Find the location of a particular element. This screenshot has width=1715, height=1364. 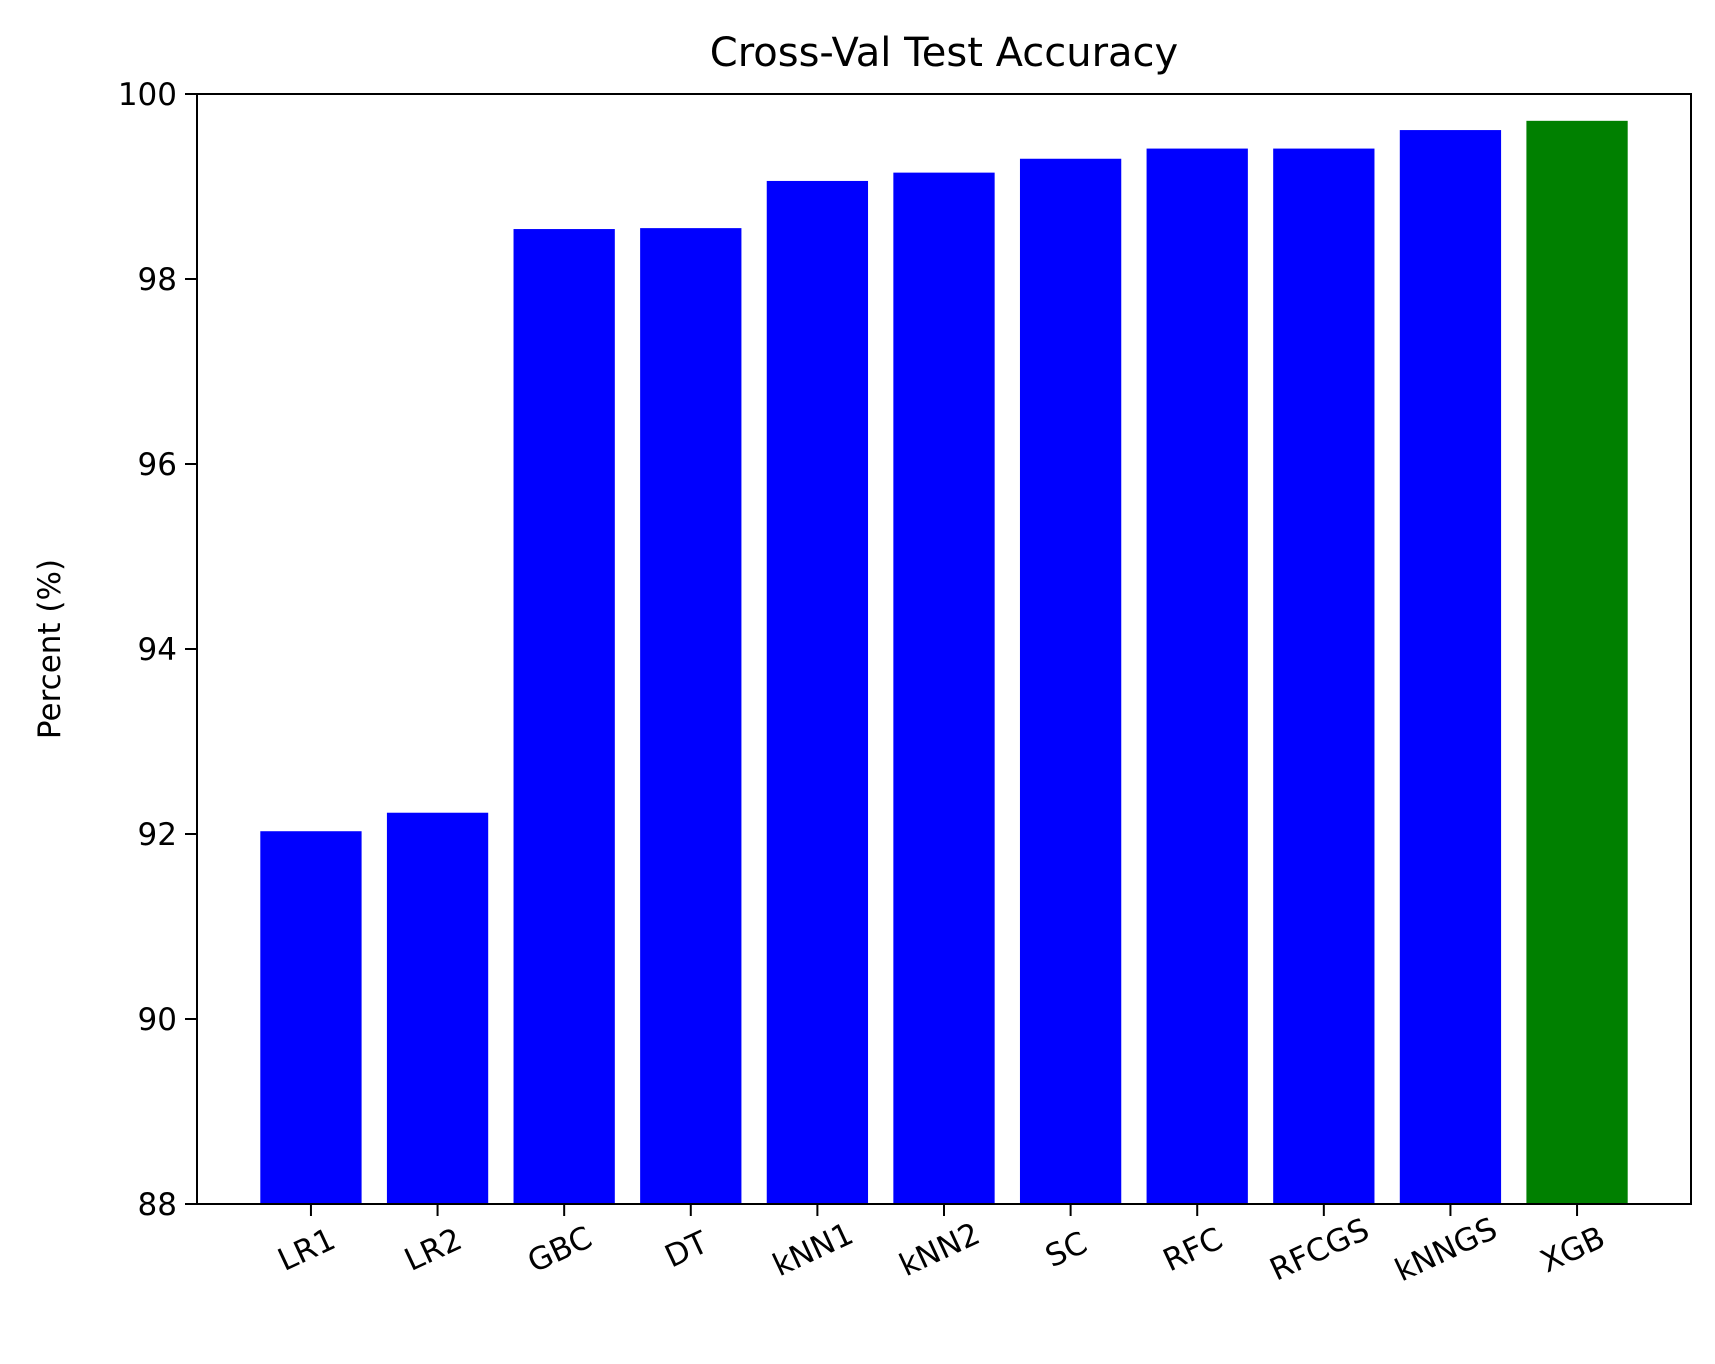

bar-dt is located at coordinates (691, 716).